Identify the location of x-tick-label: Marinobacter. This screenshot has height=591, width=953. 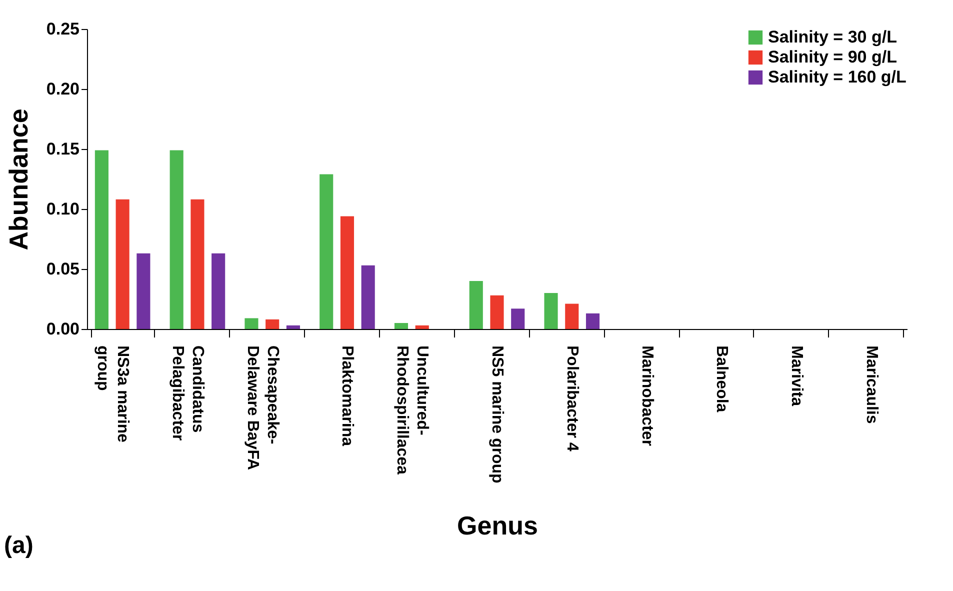
(647, 396).